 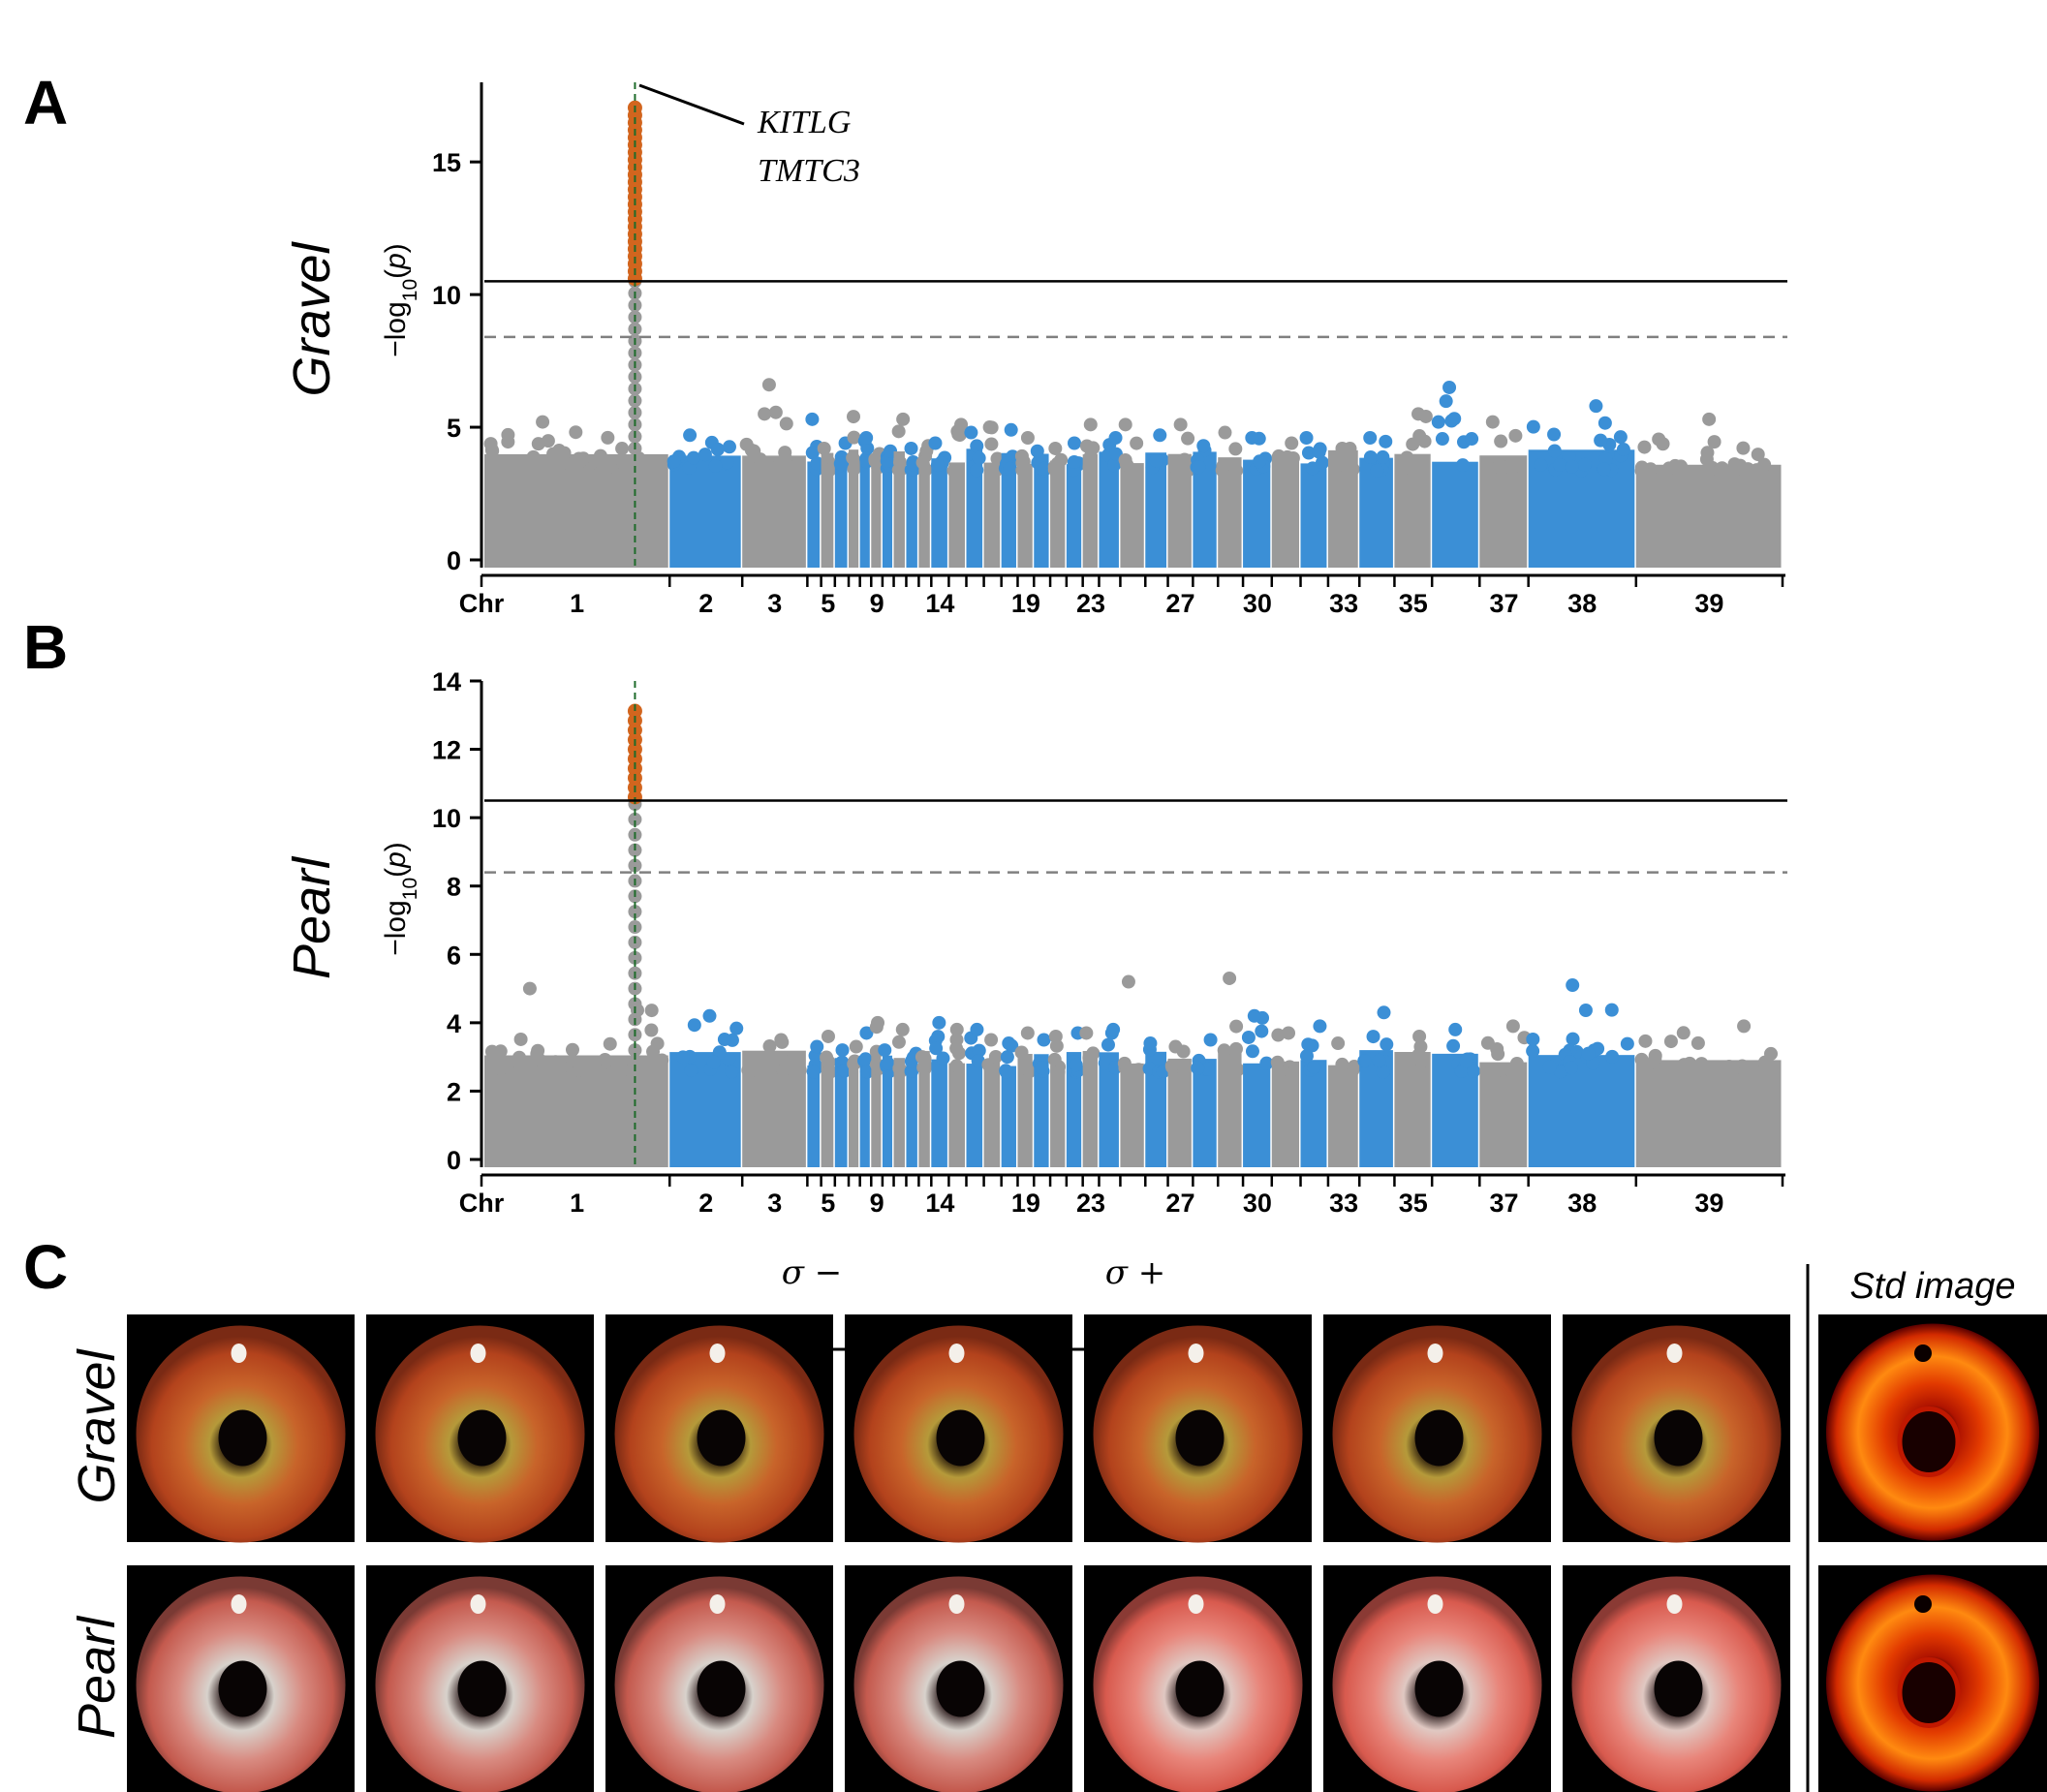 I want to click on std-image-pearl, so click(x=1932, y=1678).